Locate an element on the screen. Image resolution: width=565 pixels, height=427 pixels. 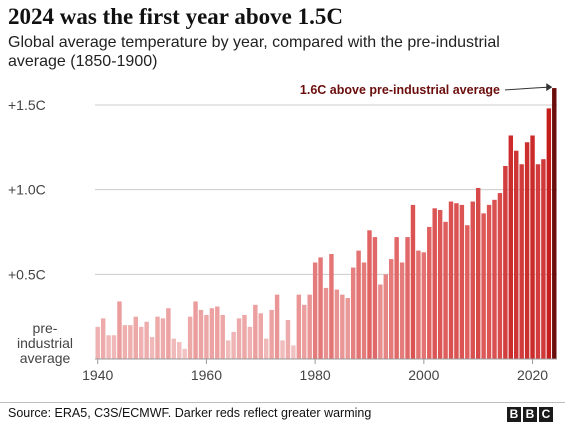
bar-1957 is located at coordinates (190, 337).